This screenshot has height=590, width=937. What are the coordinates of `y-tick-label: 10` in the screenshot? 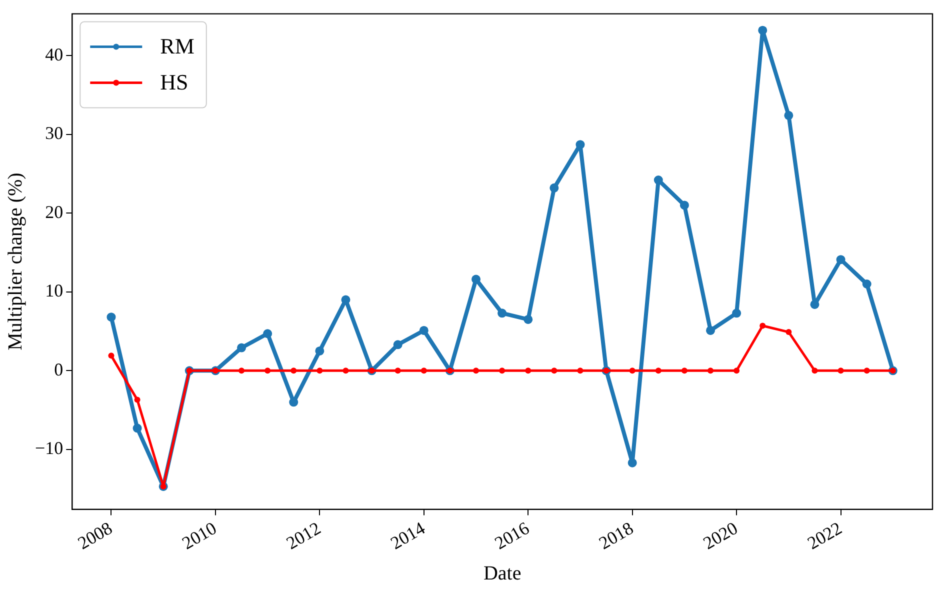 It's located at (54, 290).